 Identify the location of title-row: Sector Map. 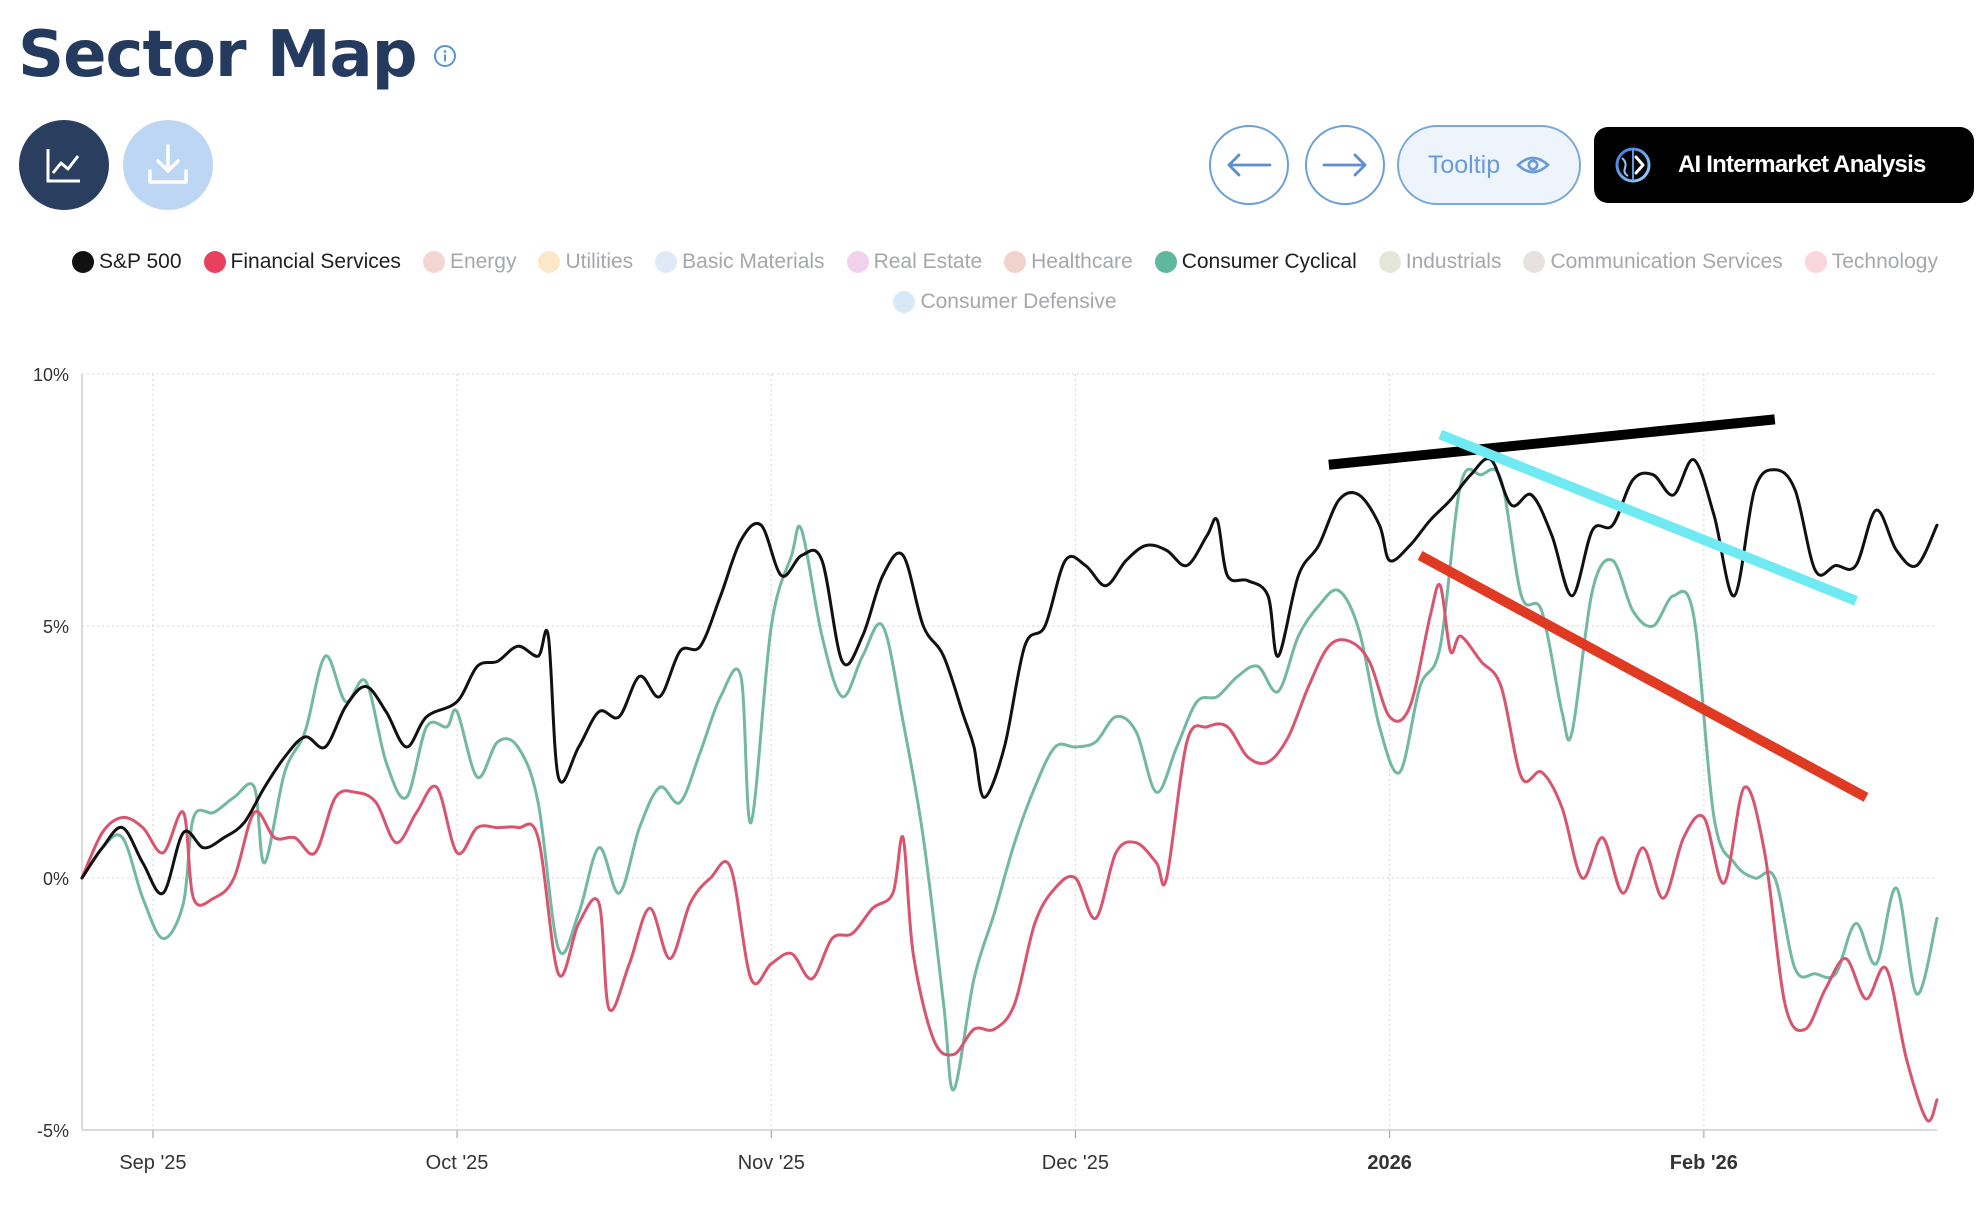
(237, 55).